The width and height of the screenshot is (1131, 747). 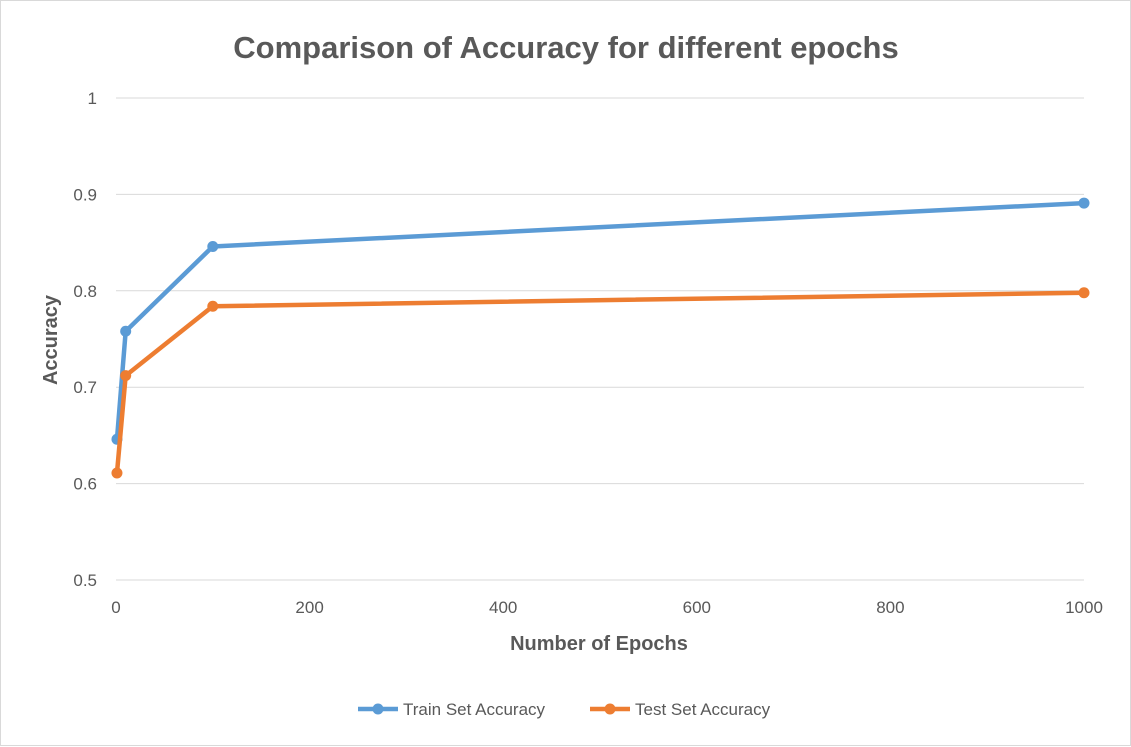 I want to click on y-axis-ticks: 0.5 0.6 0.7 0.8 0.9 1, so click(x=85, y=339).